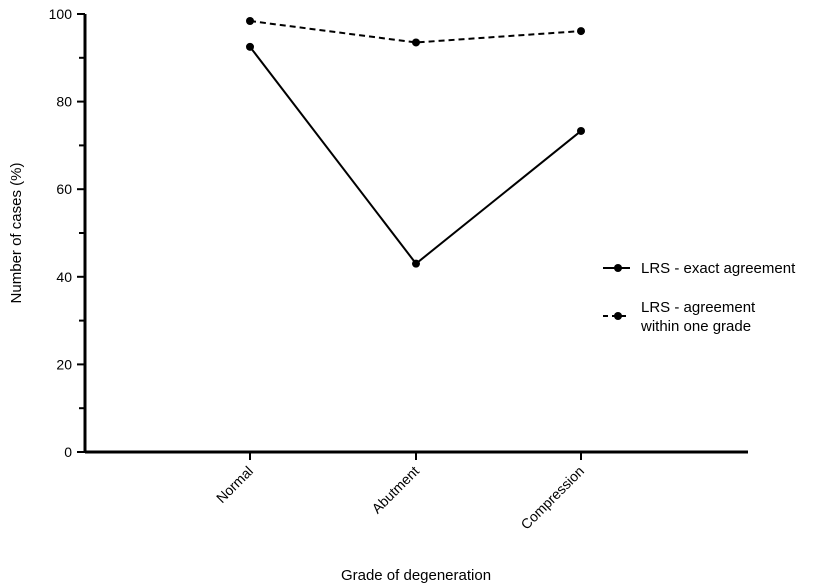  What do you see at coordinates (64, 364) in the screenshot?
I see `y-tick-label: 20` at bounding box center [64, 364].